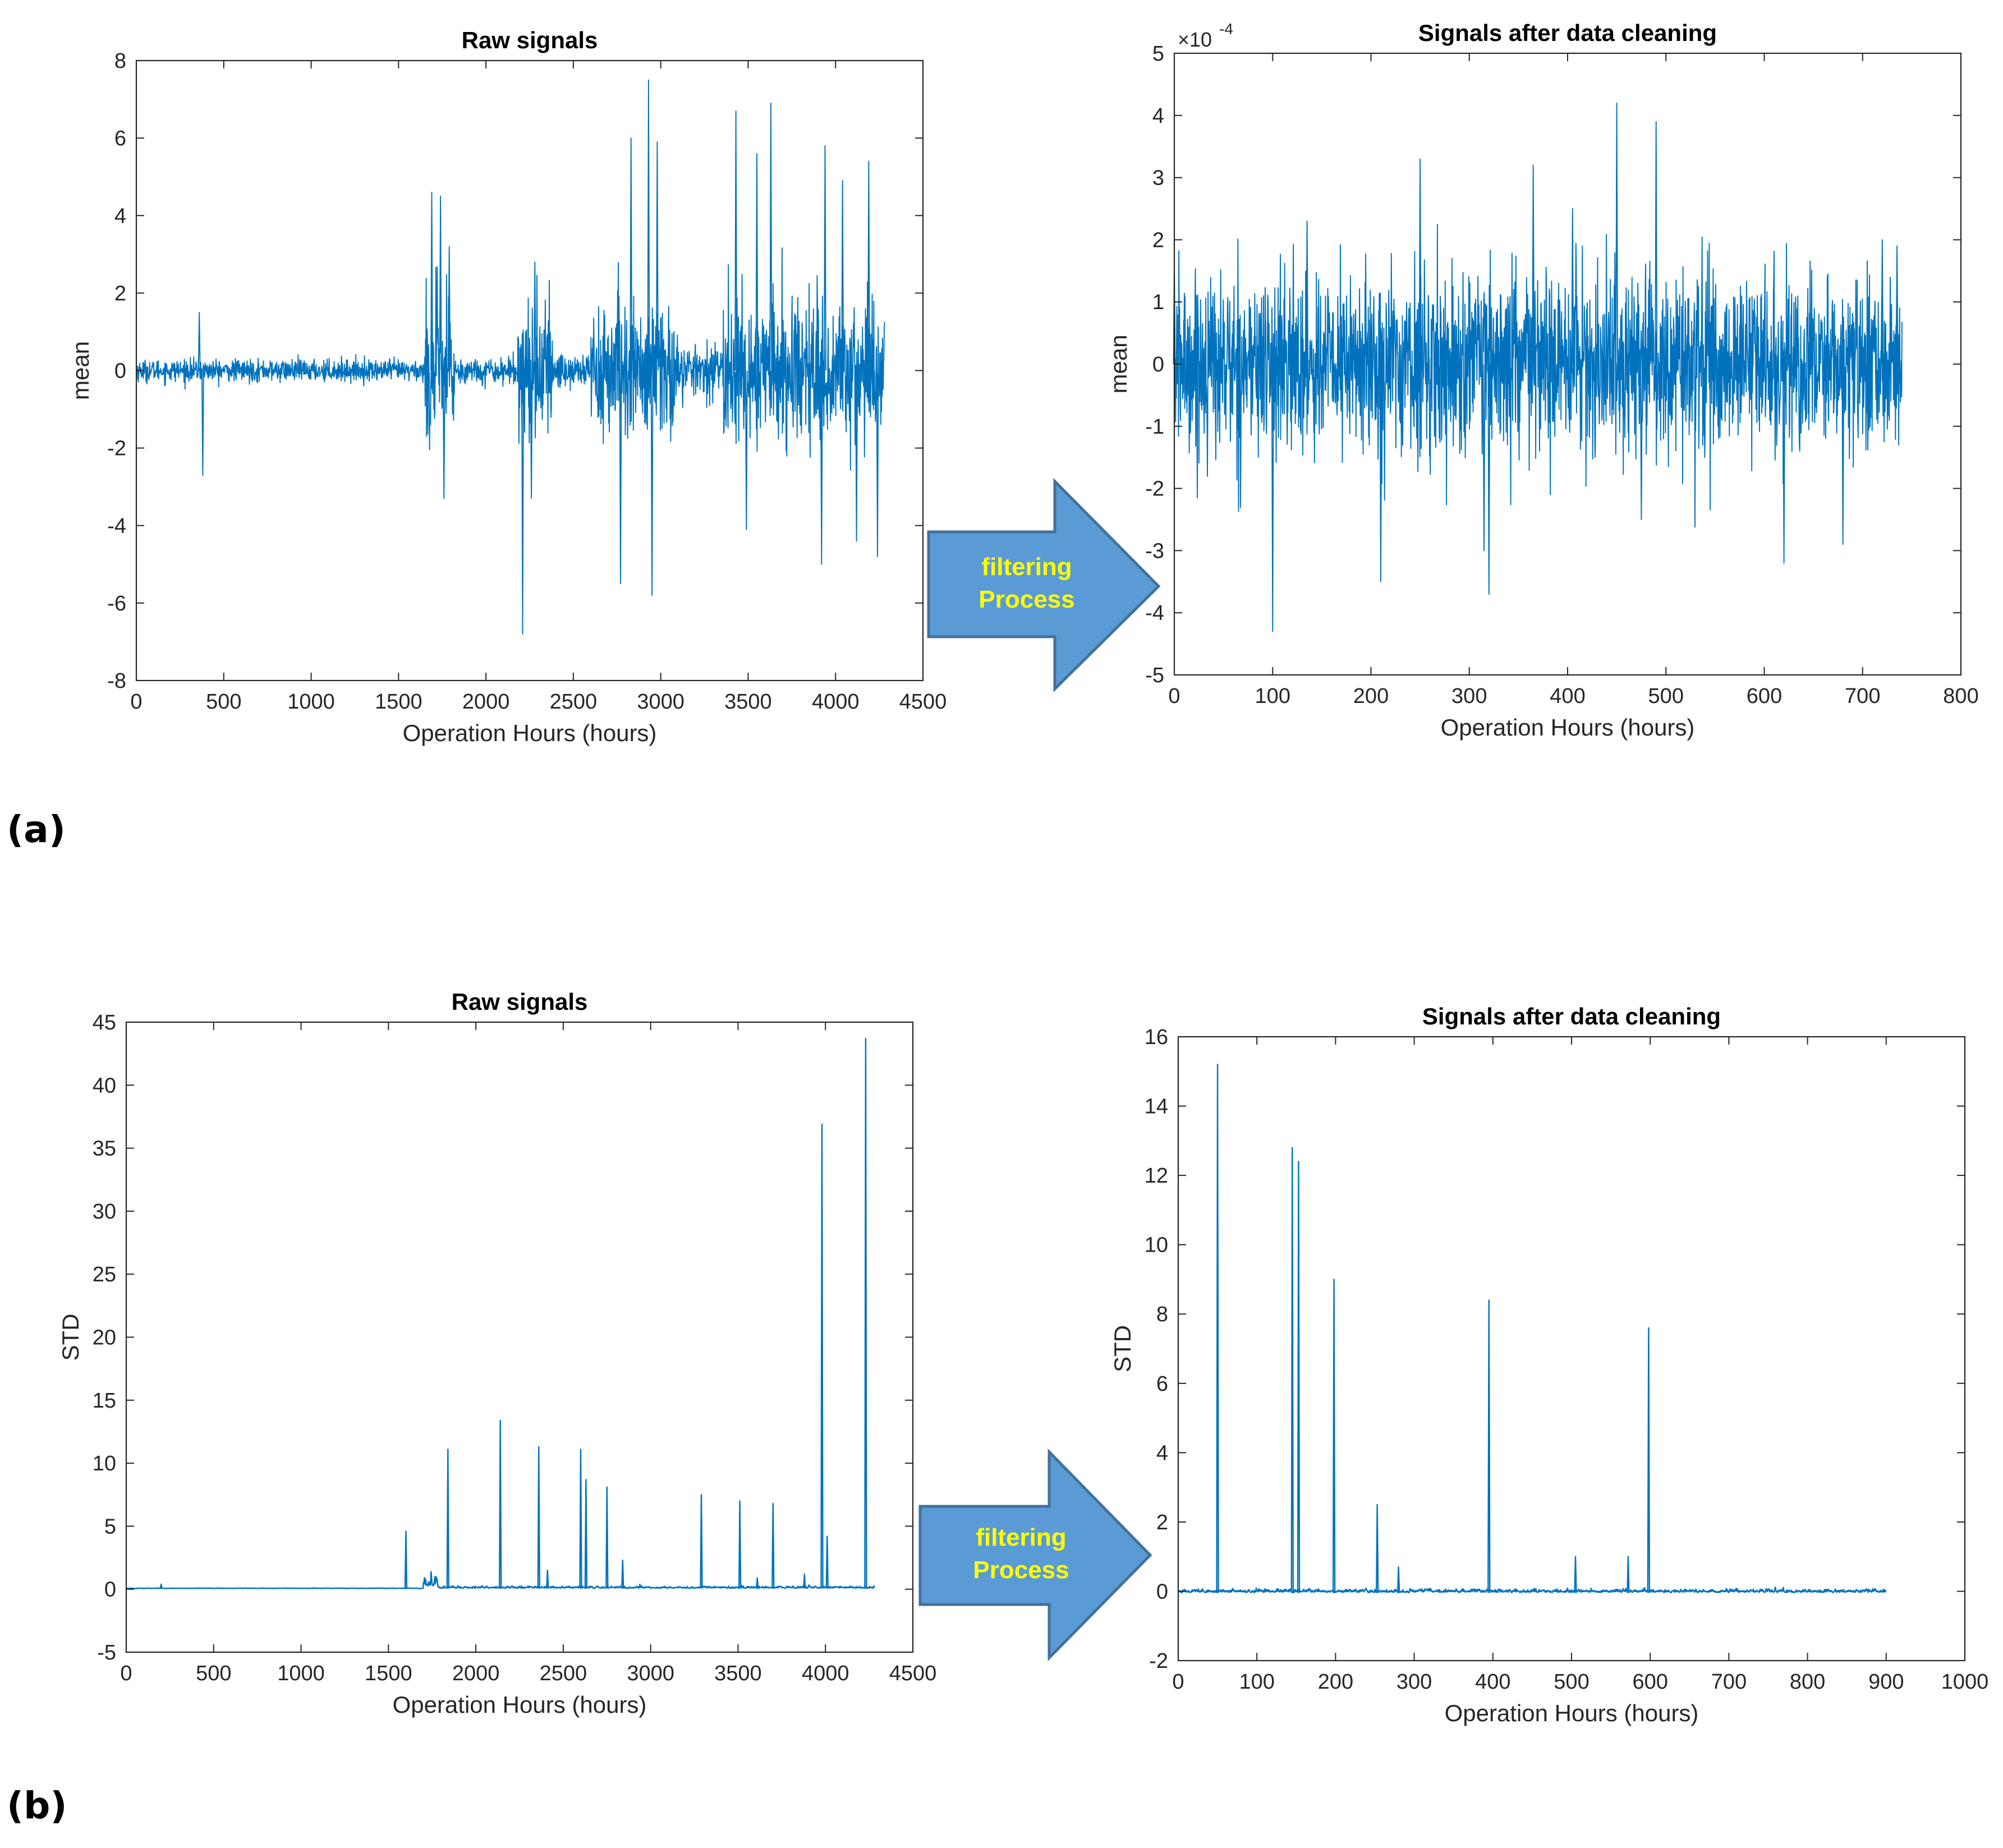  Describe the element at coordinates (1158, 302) in the screenshot. I see `y-tick-label: 1` at that location.